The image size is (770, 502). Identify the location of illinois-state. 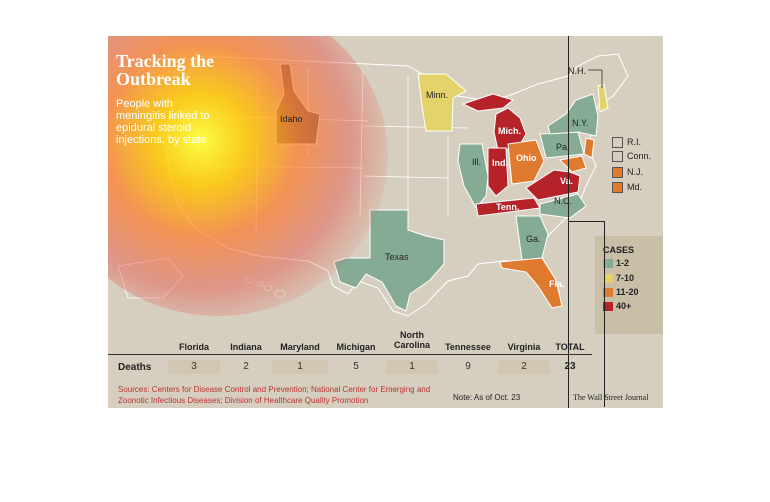
(473, 176).